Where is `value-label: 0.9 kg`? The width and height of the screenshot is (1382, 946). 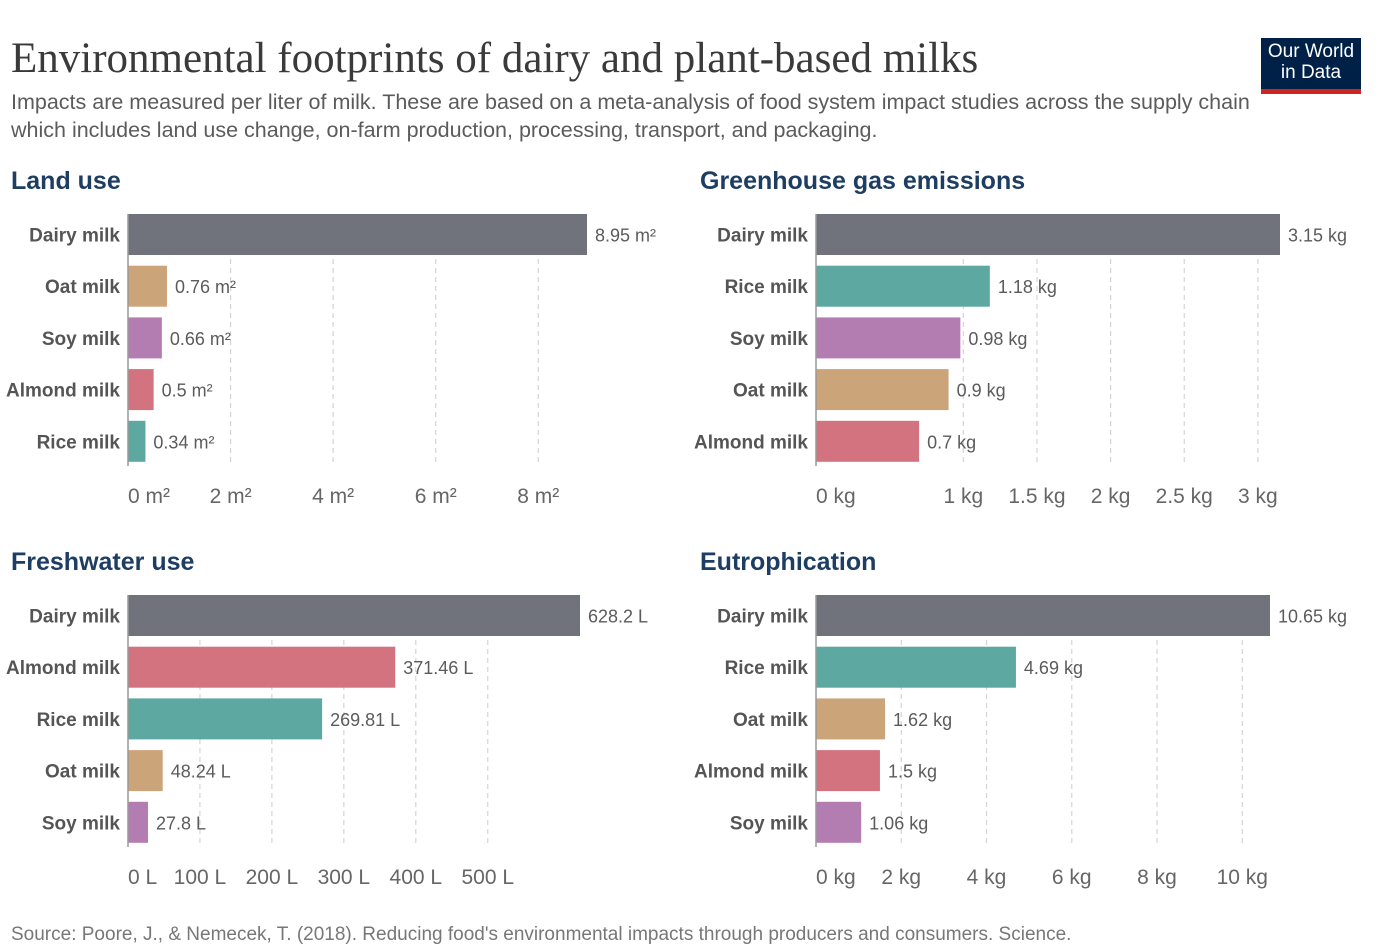
value-label: 0.9 kg is located at coordinates (981, 391).